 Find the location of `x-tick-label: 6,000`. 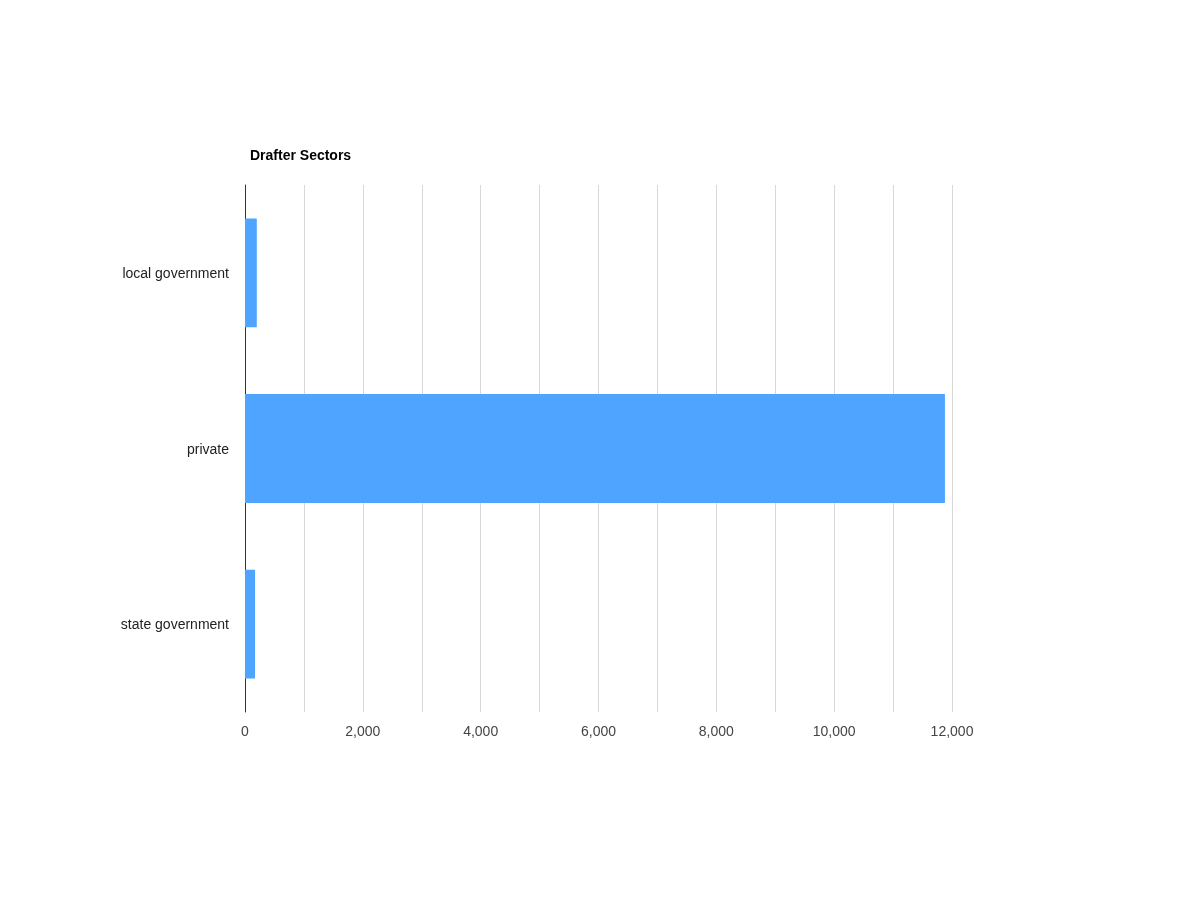

x-tick-label: 6,000 is located at coordinates (598, 731).